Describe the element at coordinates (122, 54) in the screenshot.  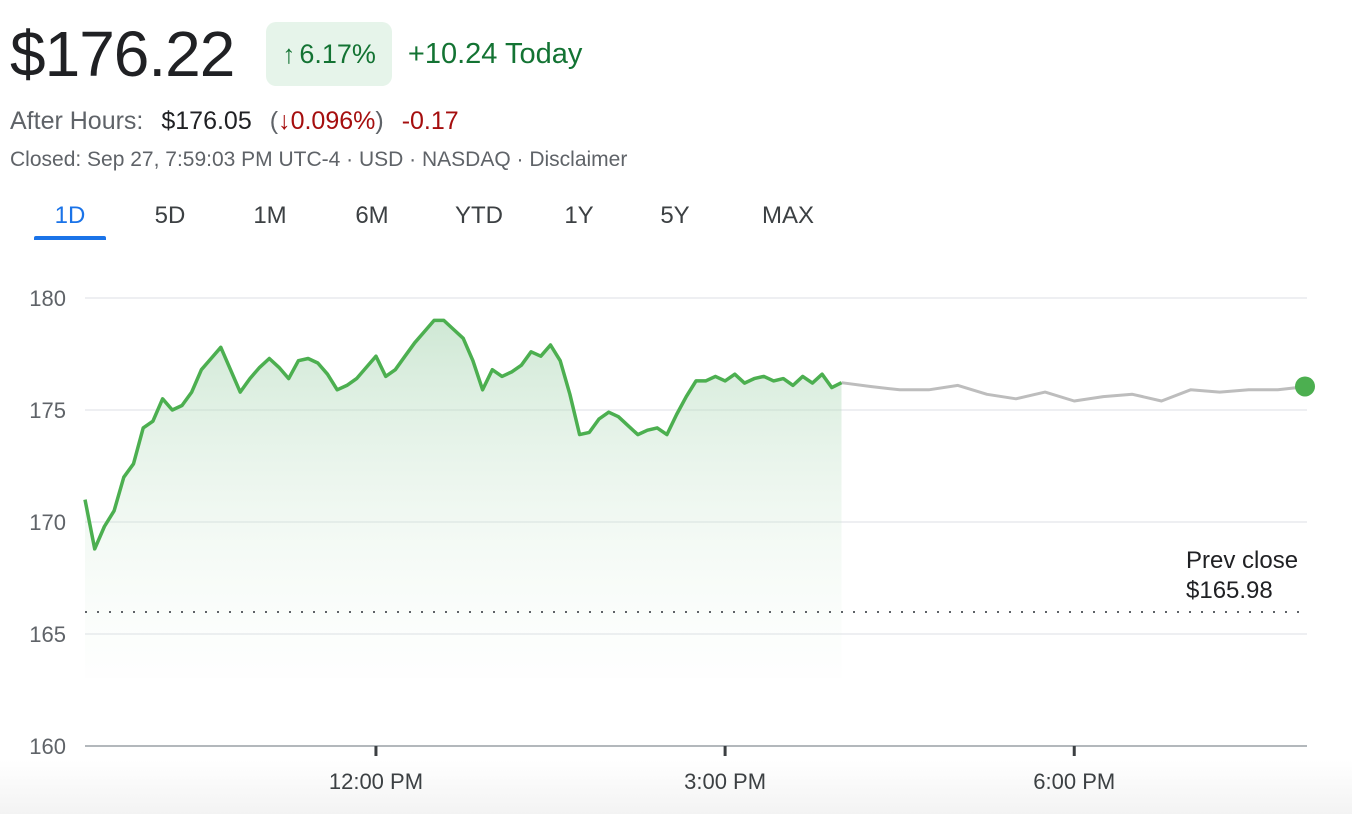
I see `current-price: $176.22` at that location.